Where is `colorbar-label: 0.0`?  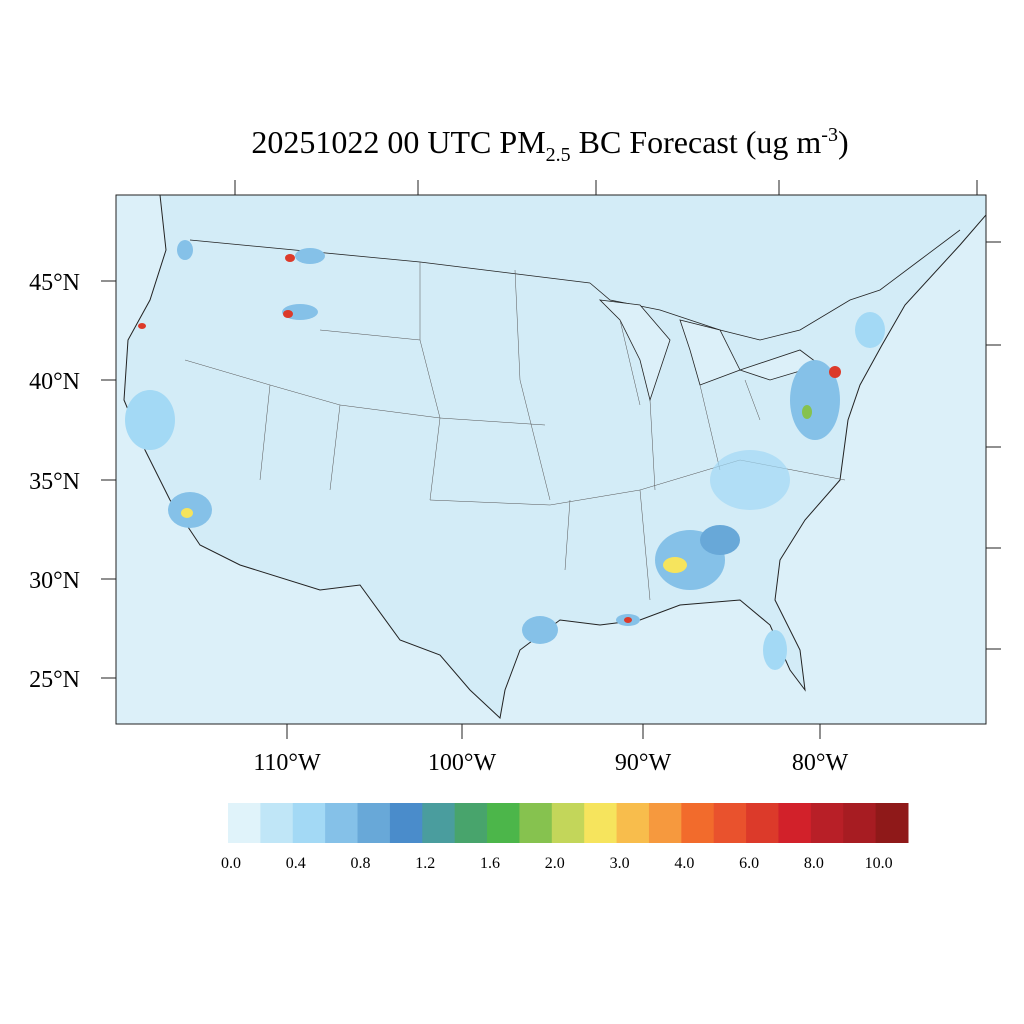 colorbar-label: 0.0 is located at coordinates (231, 863).